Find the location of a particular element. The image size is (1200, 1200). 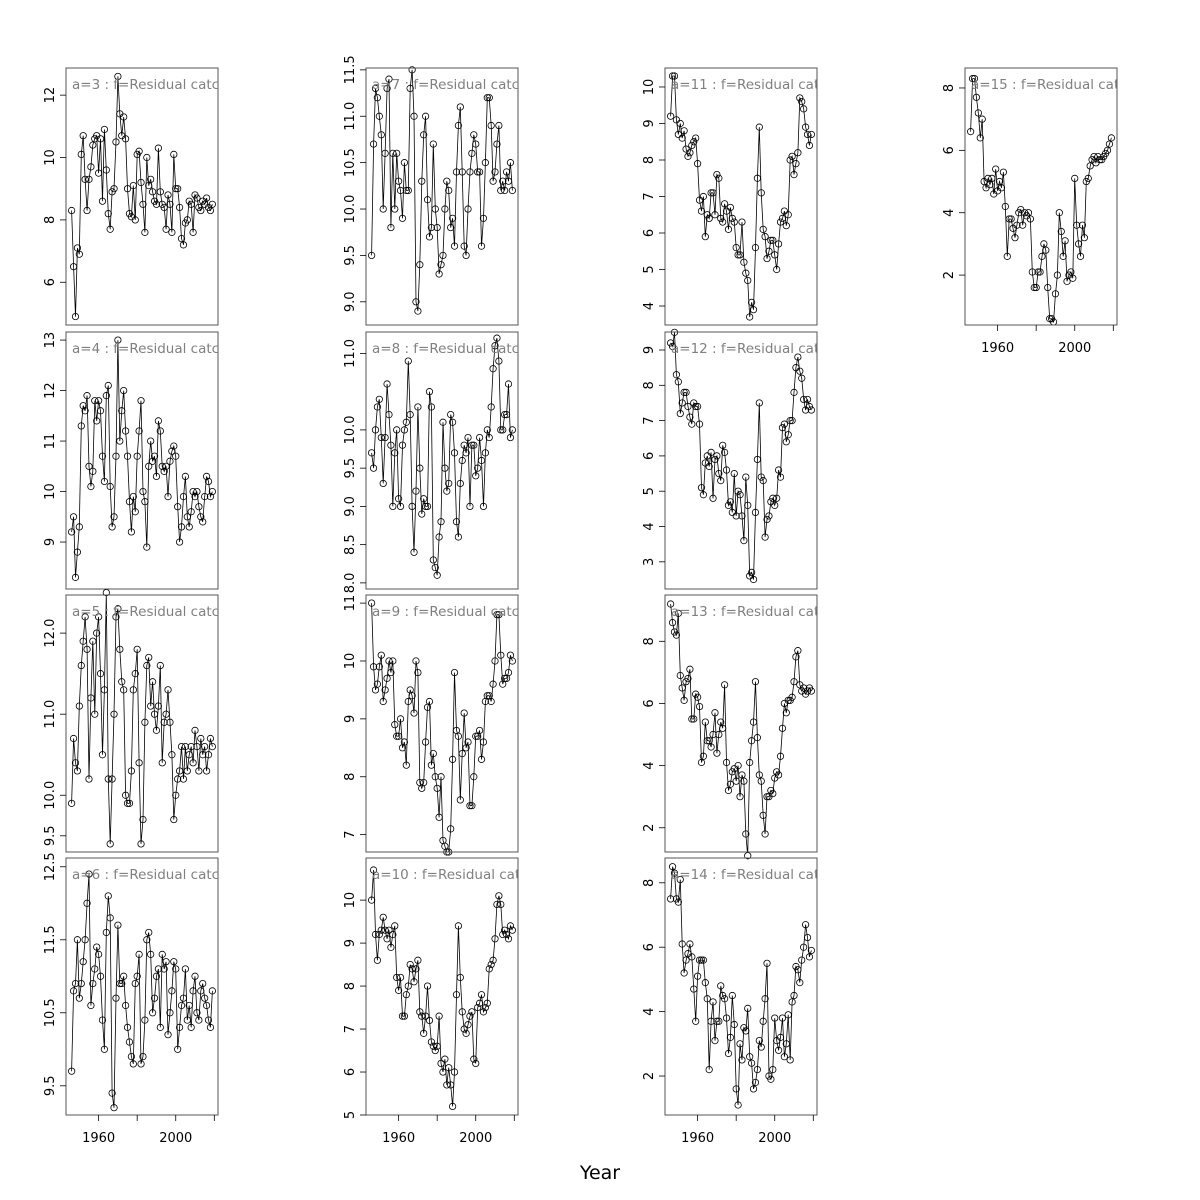

y-tick-label: 9 is located at coordinates (50, 542).